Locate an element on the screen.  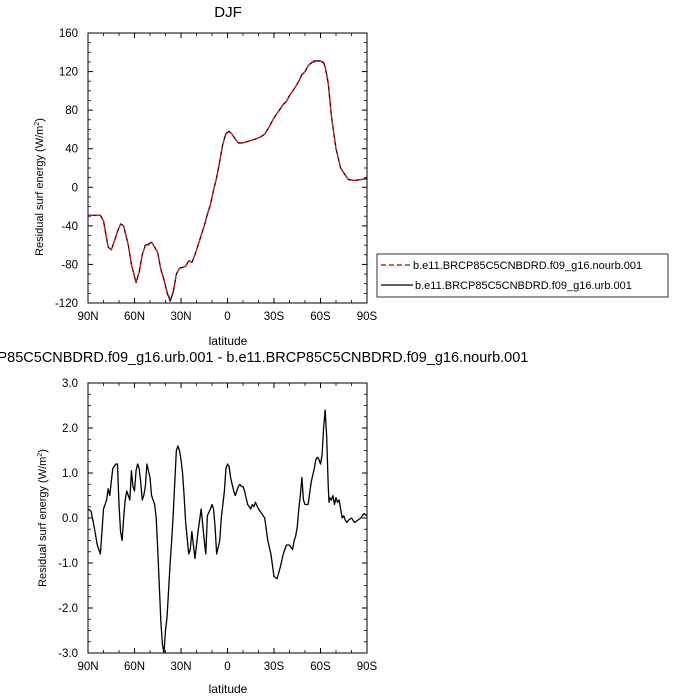
y-tick-label: -2.0 is located at coordinates (68, 609).